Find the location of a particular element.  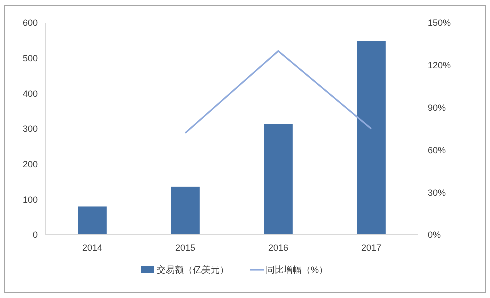

y-tick-label: 500 is located at coordinates (30, 58).